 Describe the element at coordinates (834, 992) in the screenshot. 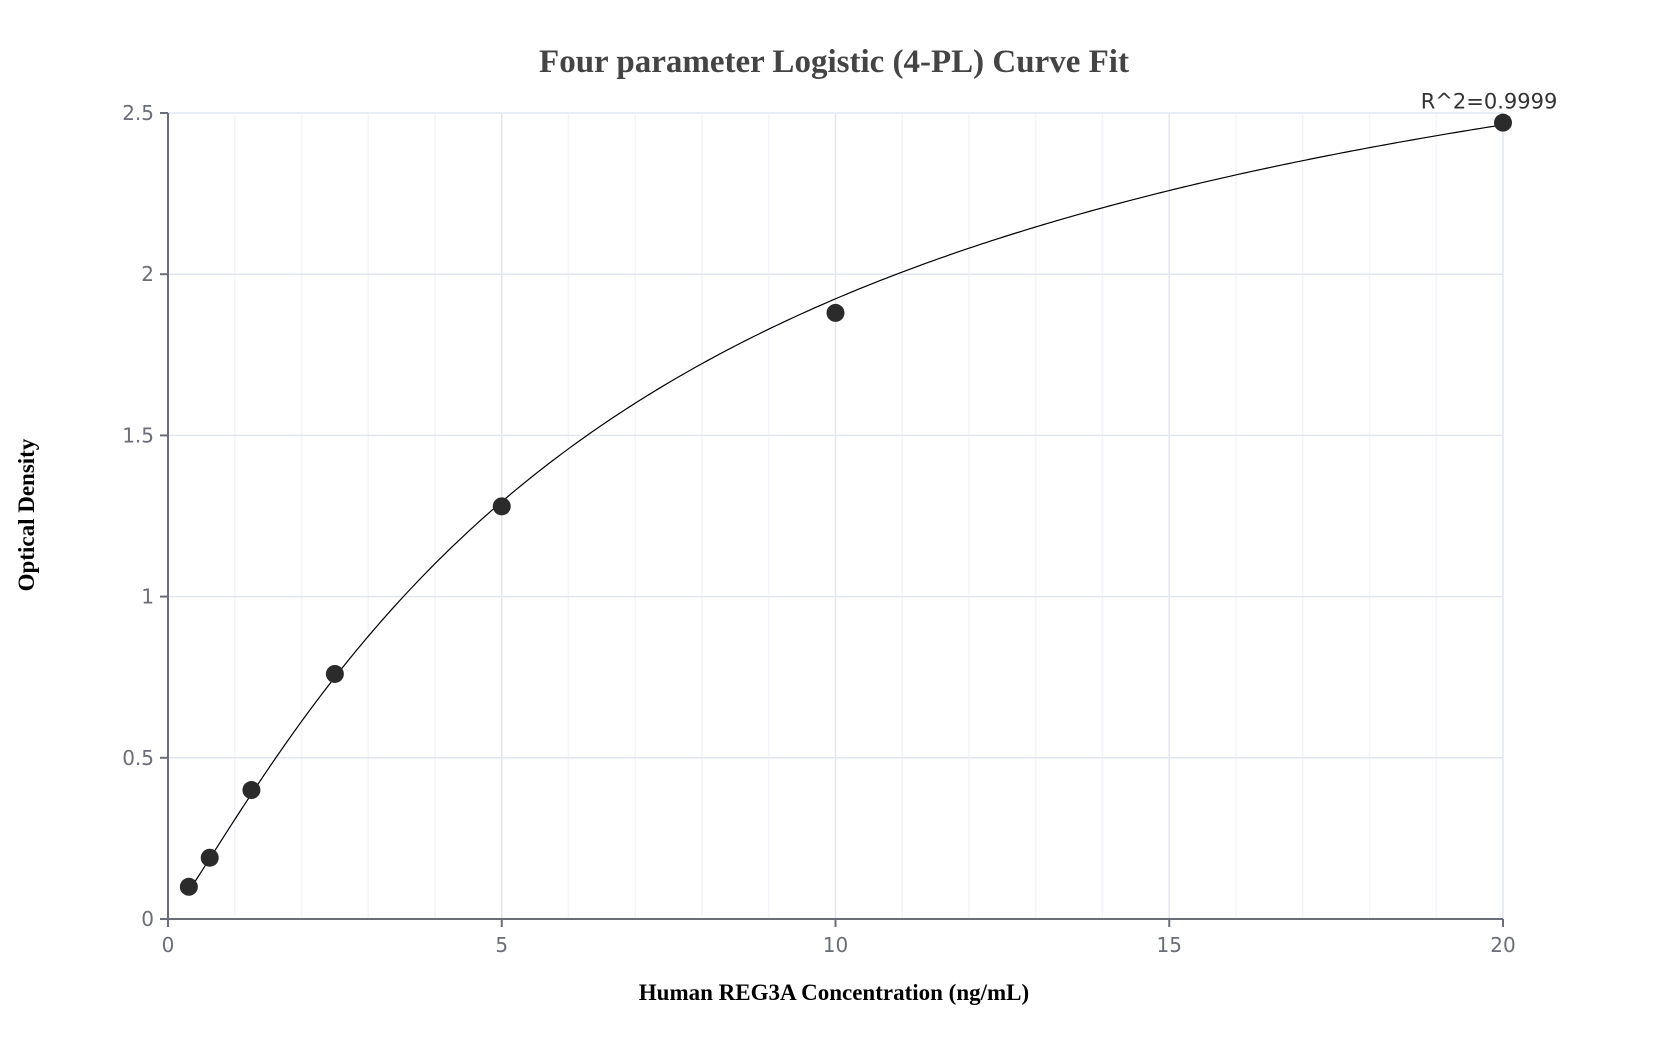

I see `x-axis-title: Human REG3A Concentration (ng/mL)` at that location.